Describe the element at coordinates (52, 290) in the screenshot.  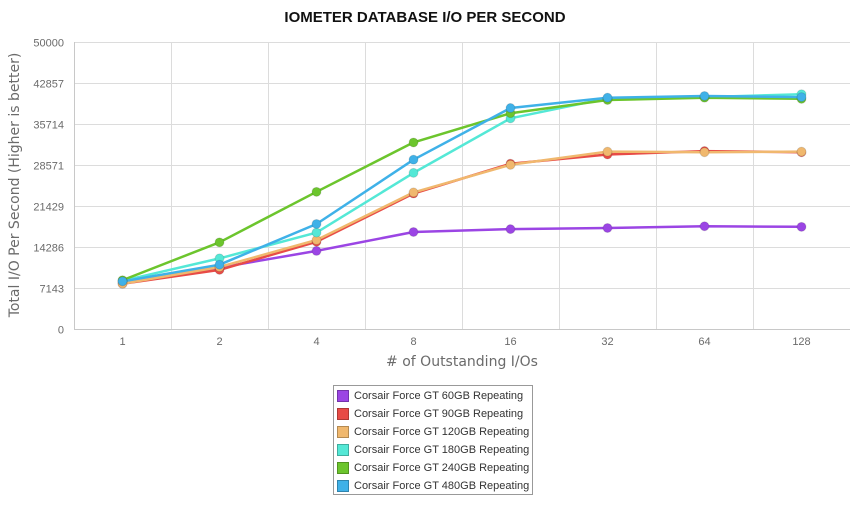
I see `y-tick-label: 7143` at that location.